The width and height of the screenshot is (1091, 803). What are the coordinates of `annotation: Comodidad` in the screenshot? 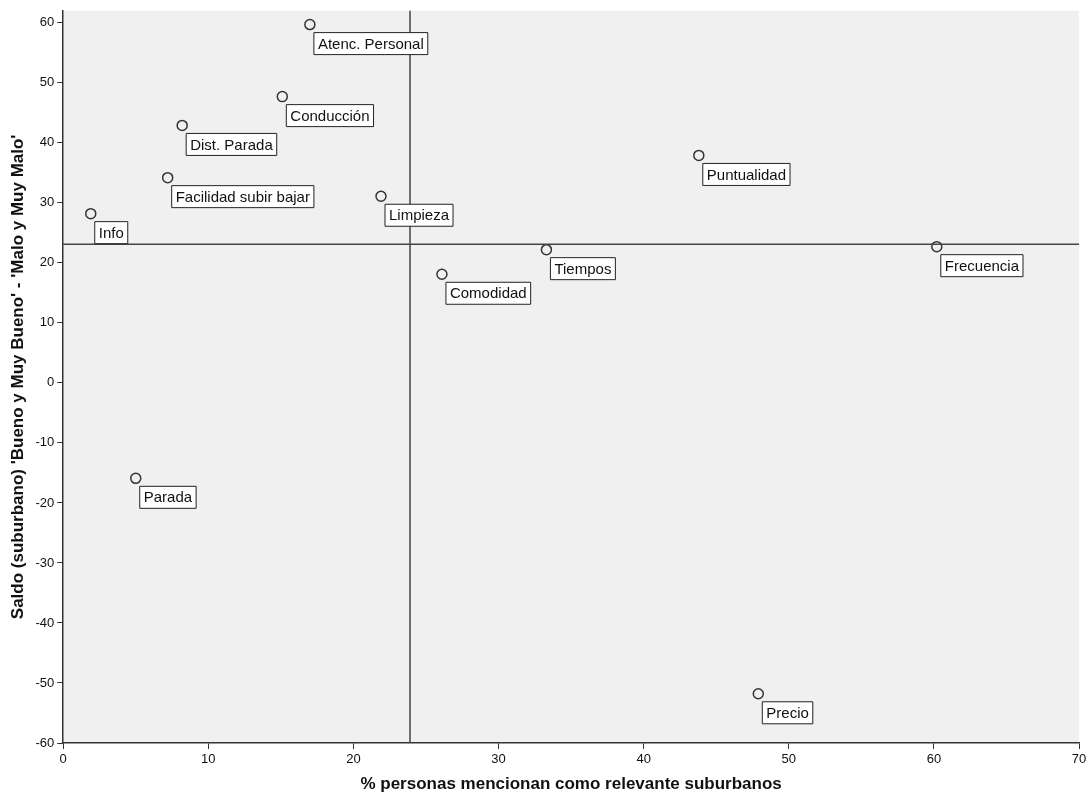 It's located at (488, 293).